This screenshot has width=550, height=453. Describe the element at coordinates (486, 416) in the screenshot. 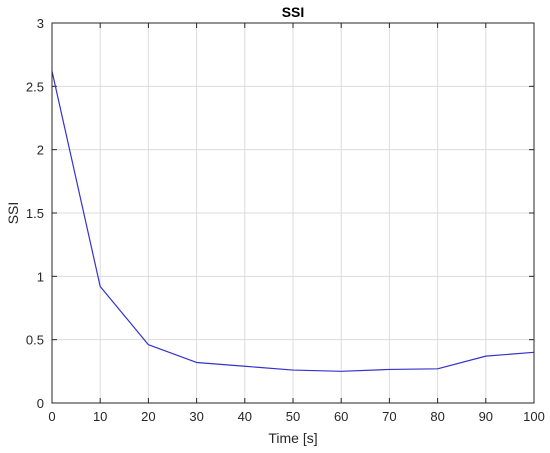

I see `x-tick-label: 90` at that location.